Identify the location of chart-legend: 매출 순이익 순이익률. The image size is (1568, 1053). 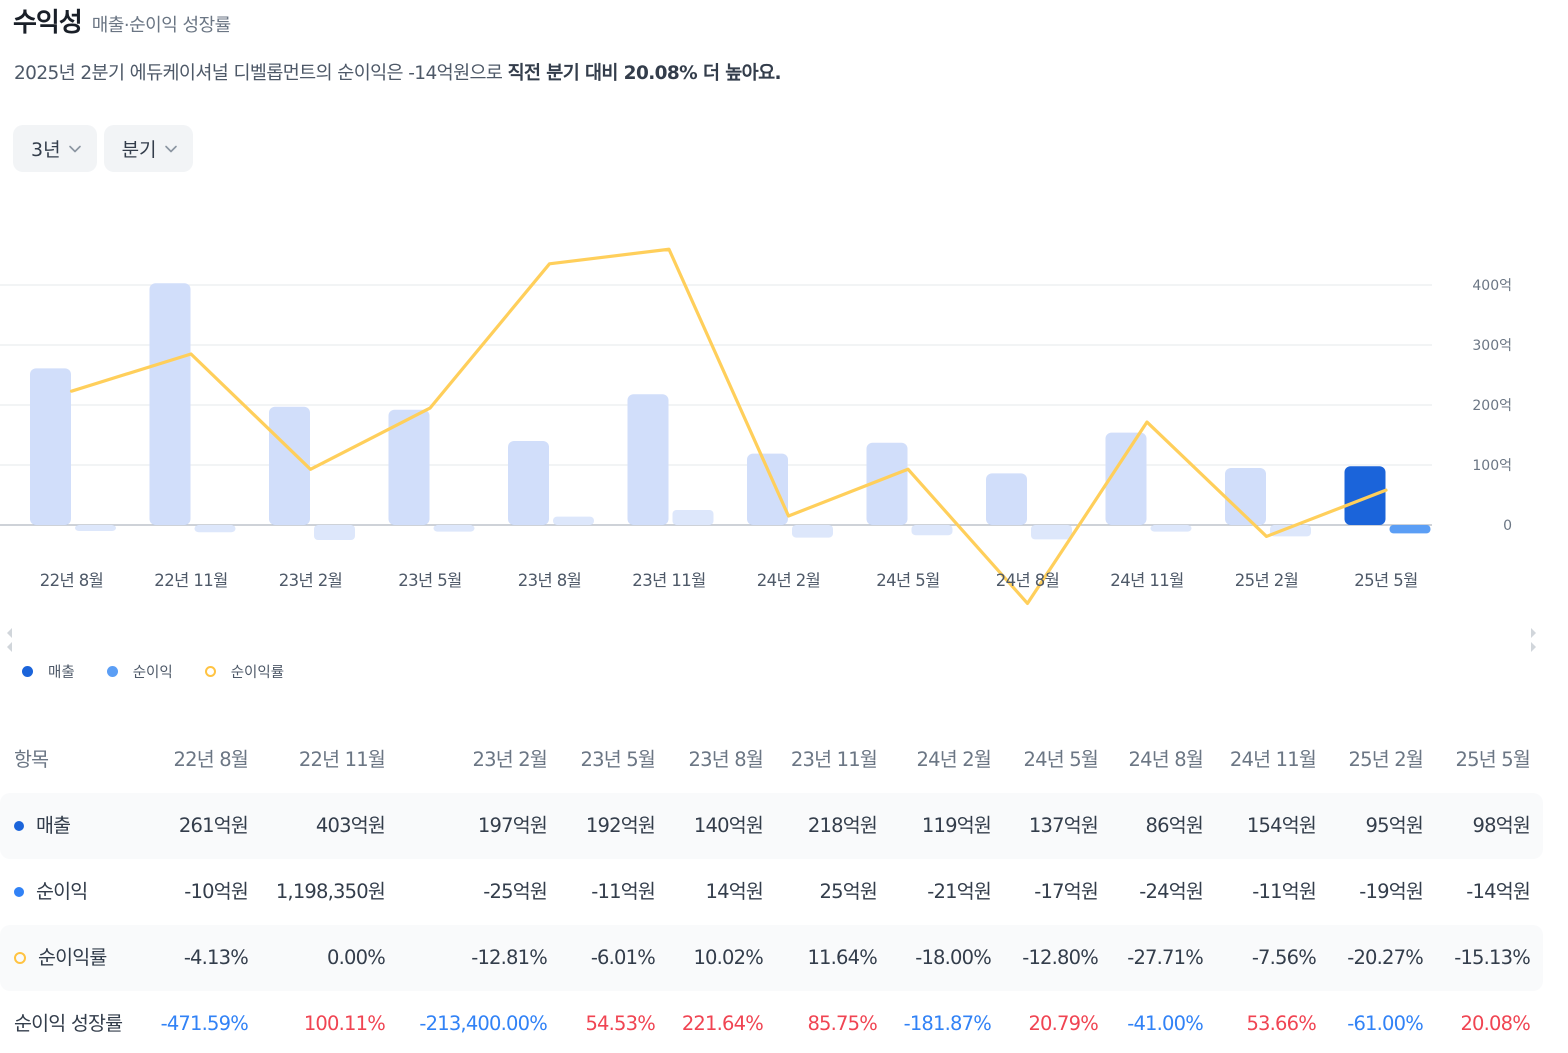
(169, 671).